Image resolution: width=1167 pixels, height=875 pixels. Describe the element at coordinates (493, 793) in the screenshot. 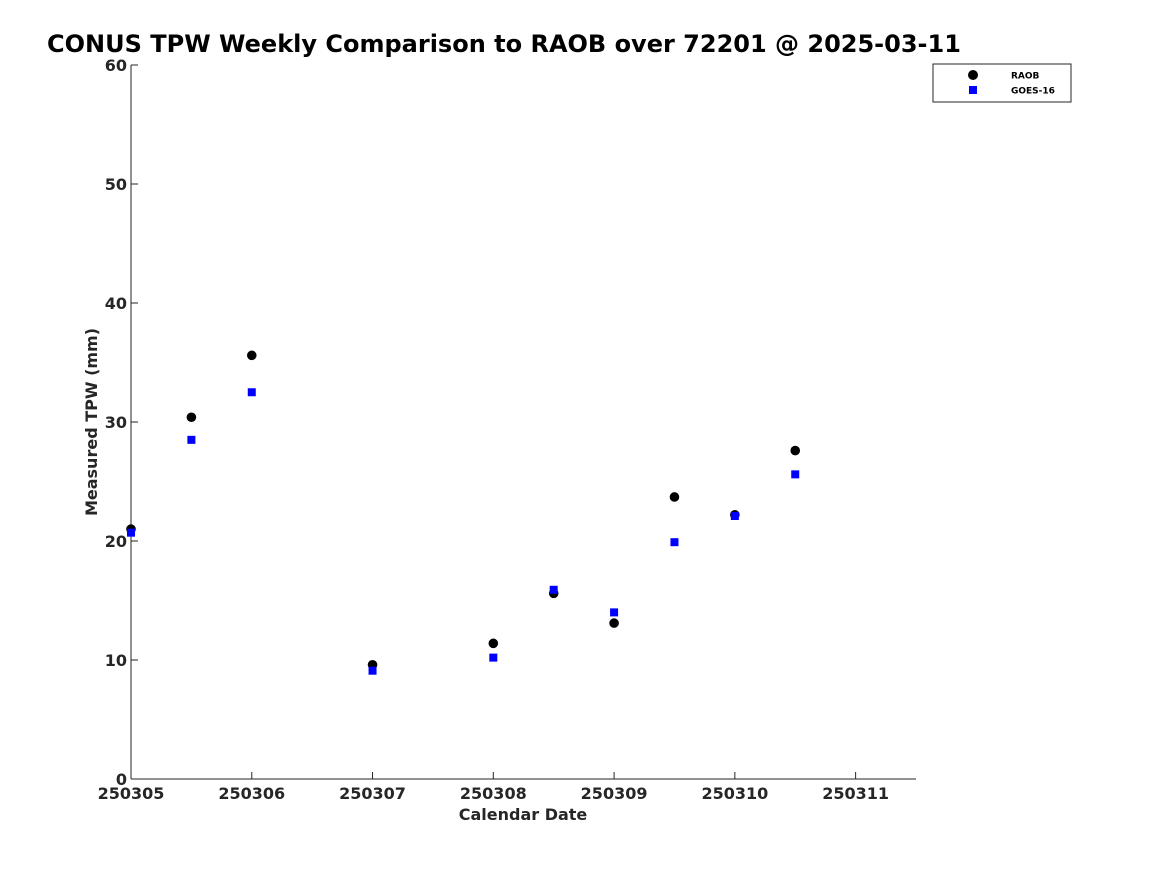

I see `x-tick-label: 250308` at that location.